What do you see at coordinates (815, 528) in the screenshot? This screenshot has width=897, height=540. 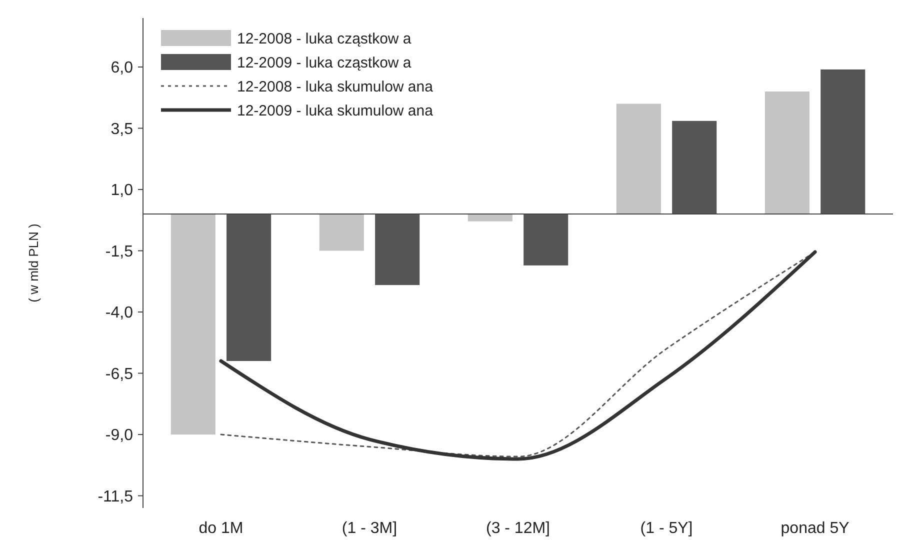 I see `x-tick-label: ponad 5Y` at bounding box center [815, 528].